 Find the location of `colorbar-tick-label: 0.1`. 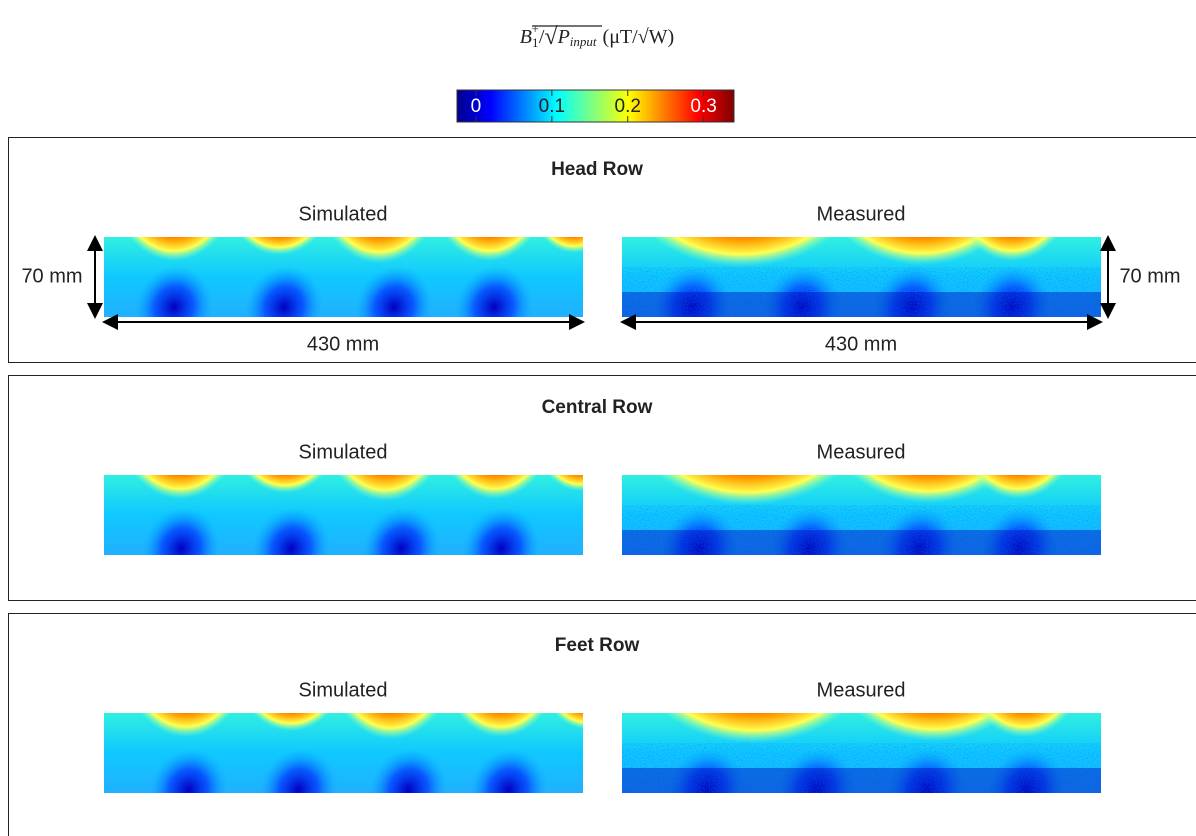

colorbar-tick-label: 0.1 is located at coordinates (552, 106).